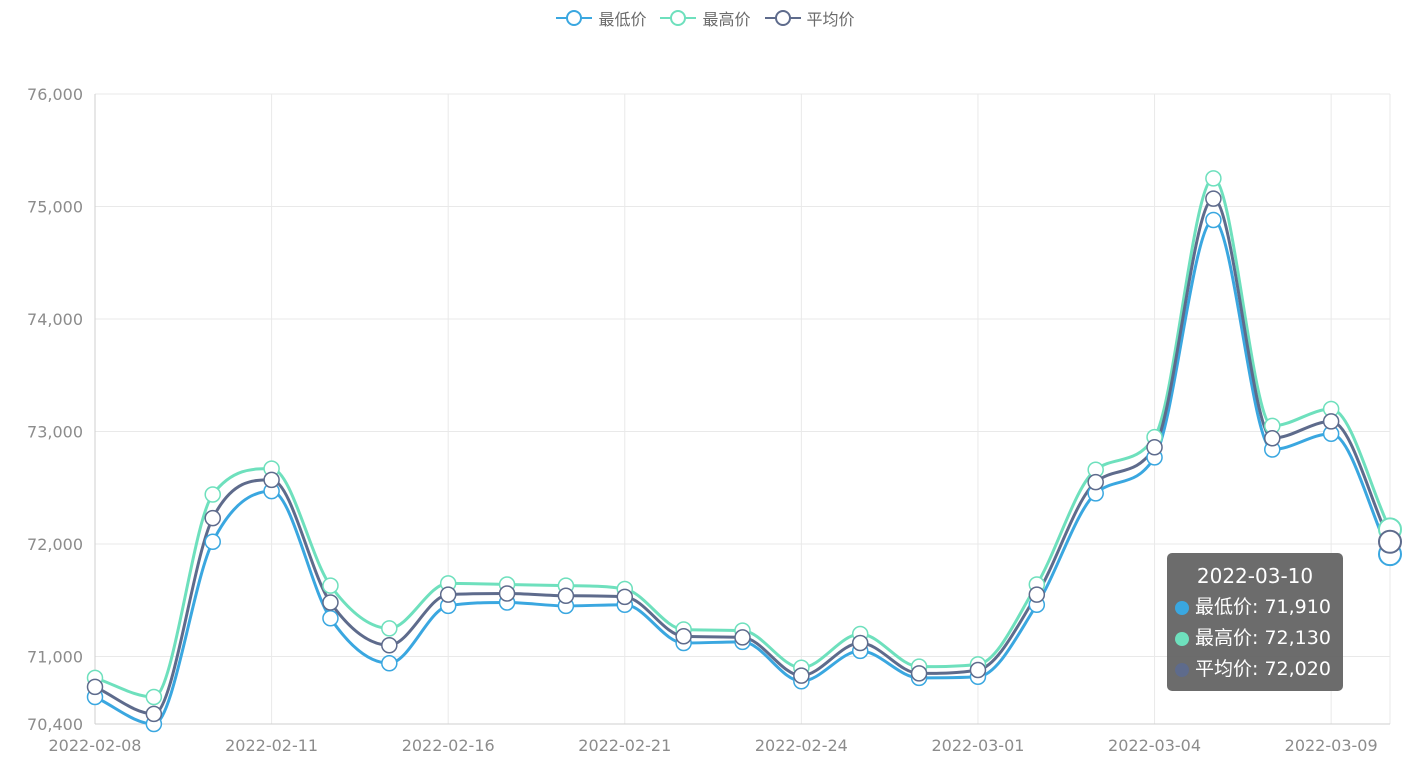 The width and height of the screenshot is (1411, 757). Describe the element at coordinates (1154, 745) in the screenshot. I see `x-tick-label: 2022-03-04` at that location.